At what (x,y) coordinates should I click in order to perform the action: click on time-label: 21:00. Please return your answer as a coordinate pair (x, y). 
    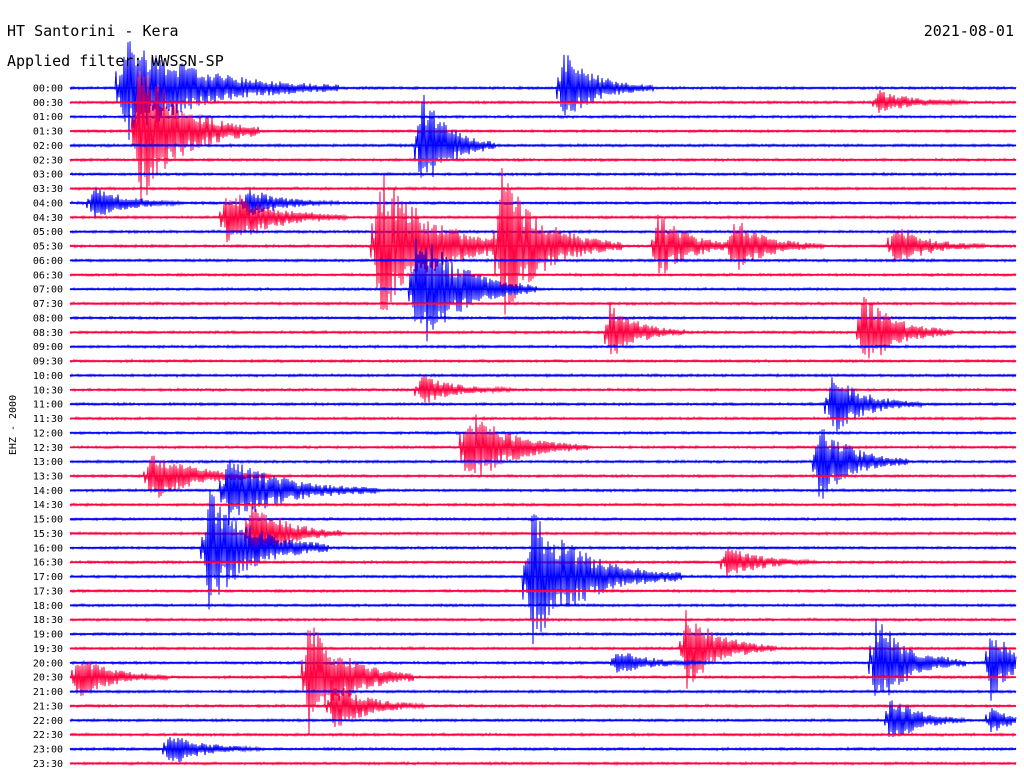
    Looking at the image, I should click on (48, 692).